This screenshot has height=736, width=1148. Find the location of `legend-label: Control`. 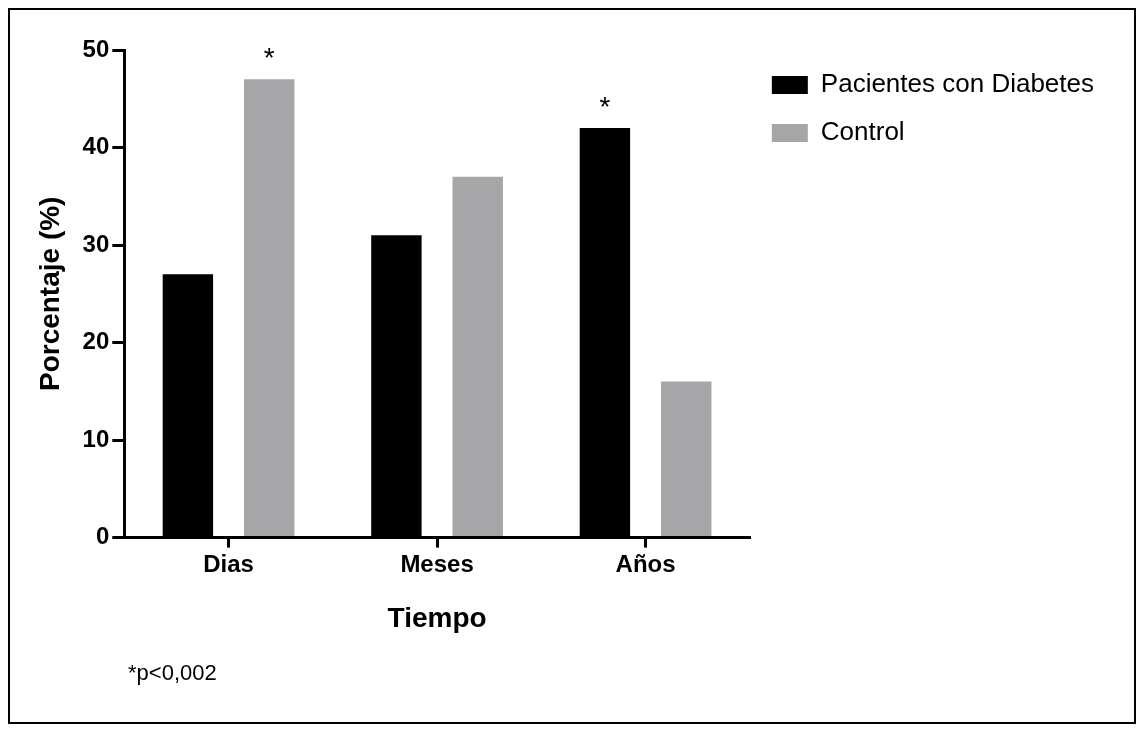

legend-label: Control is located at coordinates (862, 131).